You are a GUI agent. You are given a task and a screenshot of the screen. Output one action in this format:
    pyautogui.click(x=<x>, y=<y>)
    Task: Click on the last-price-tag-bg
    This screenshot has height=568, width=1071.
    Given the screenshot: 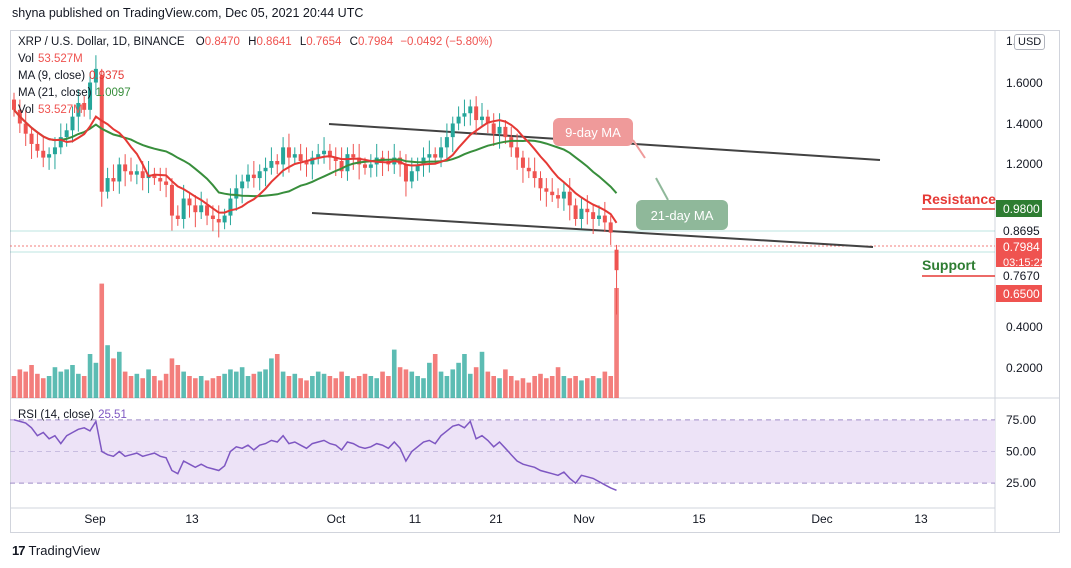 What is the action you would take?
    pyautogui.click(x=1019, y=254)
    